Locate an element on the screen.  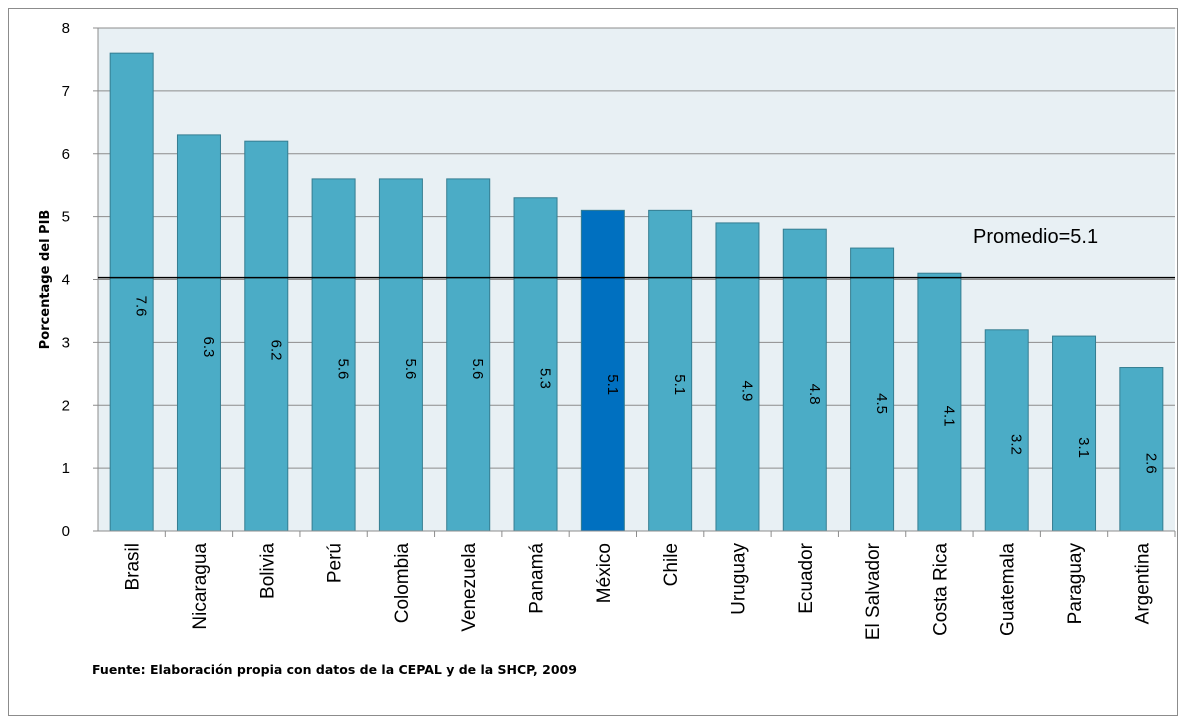
bar-venezuela is located at coordinates (468, 355).